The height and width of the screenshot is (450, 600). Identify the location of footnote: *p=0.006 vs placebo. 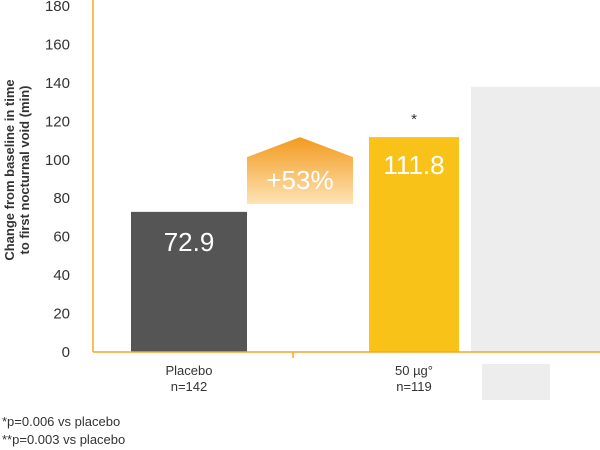
(61, 421).